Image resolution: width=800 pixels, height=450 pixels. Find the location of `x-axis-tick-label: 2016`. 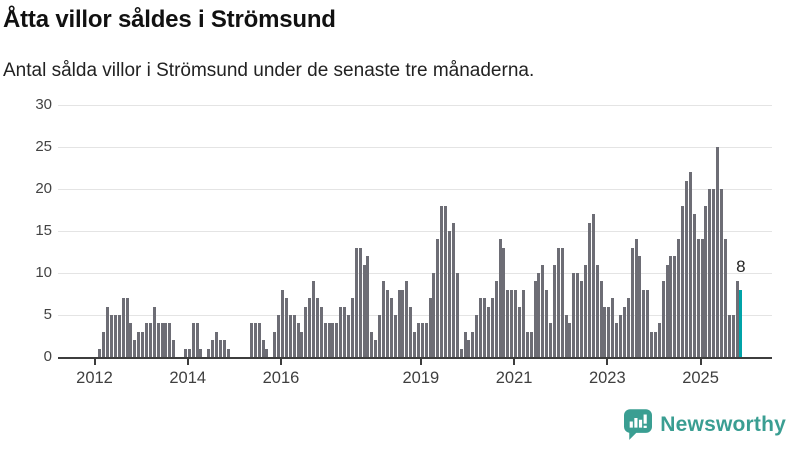

x-axis-tick-label: 2016 is located at coordinates (281, 378).